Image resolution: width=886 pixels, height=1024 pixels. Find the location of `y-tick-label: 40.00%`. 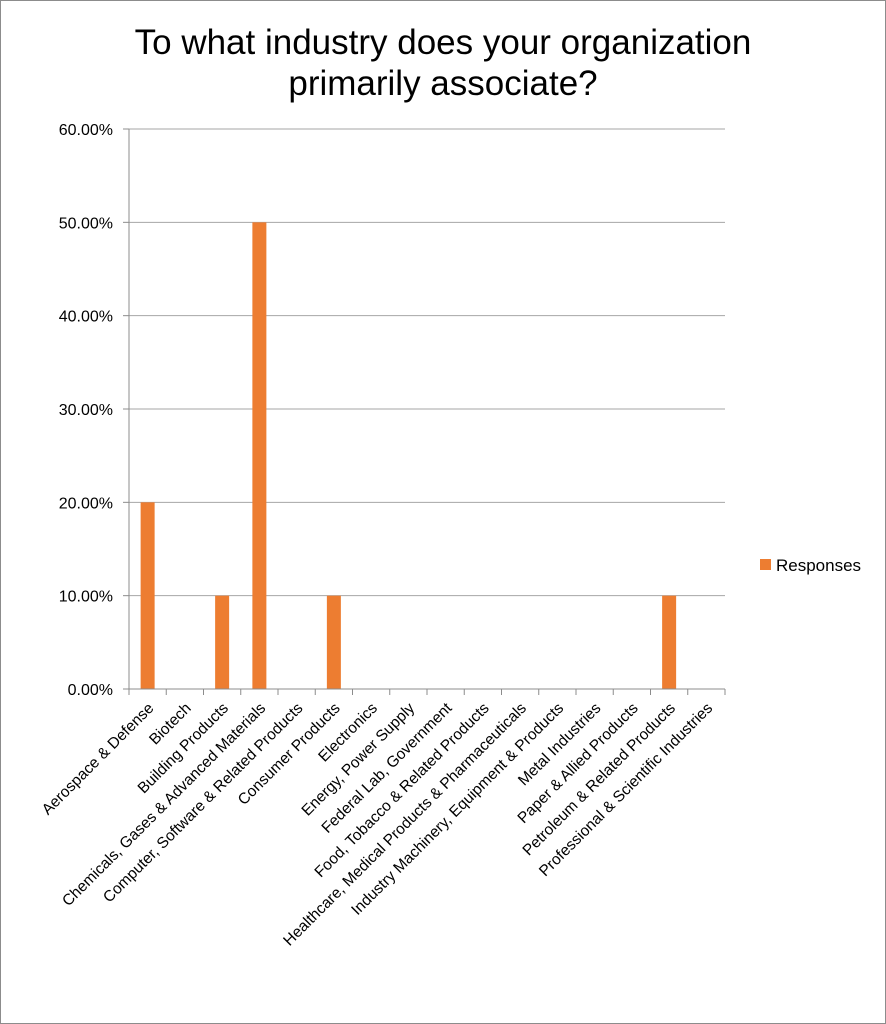

y-tick-label: 40.00% is located at coordinates (86, 317).